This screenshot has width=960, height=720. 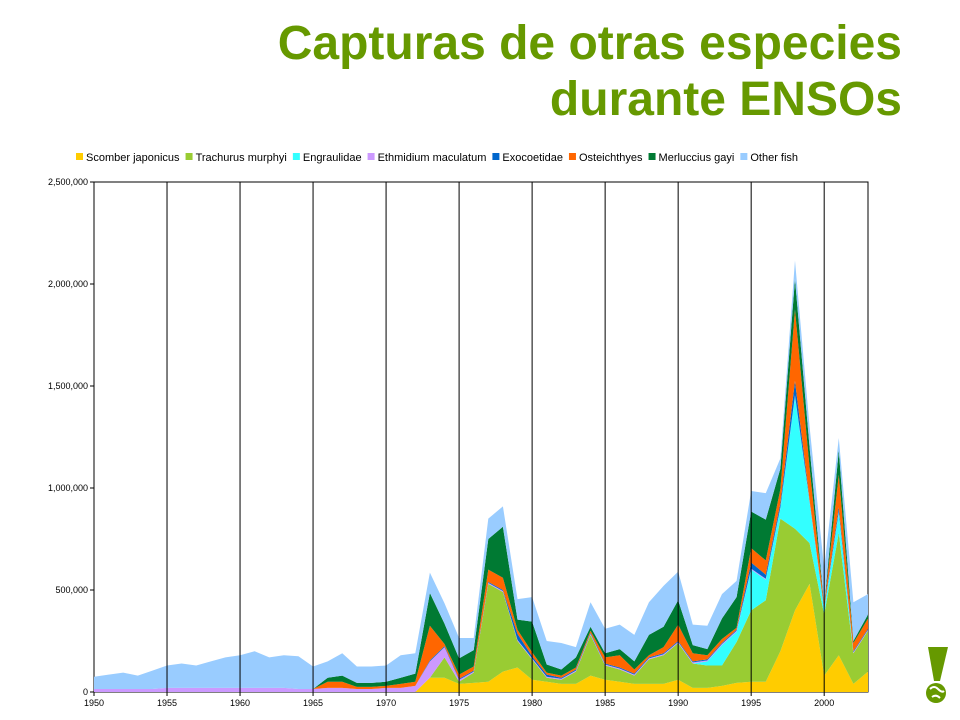 I want to click on x-tick-label: 1970, so click(x=386, y=703).